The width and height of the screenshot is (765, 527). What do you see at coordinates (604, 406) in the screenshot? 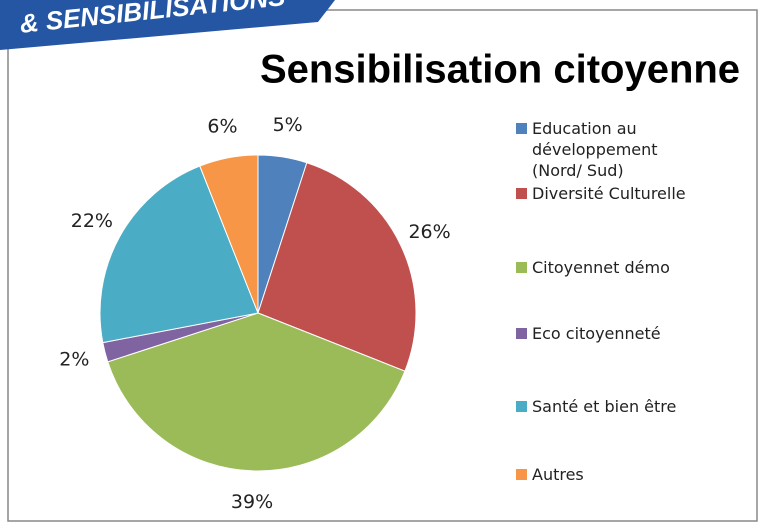
I see `legend-label: Santé et bien être` at bounding box center [604, 406].